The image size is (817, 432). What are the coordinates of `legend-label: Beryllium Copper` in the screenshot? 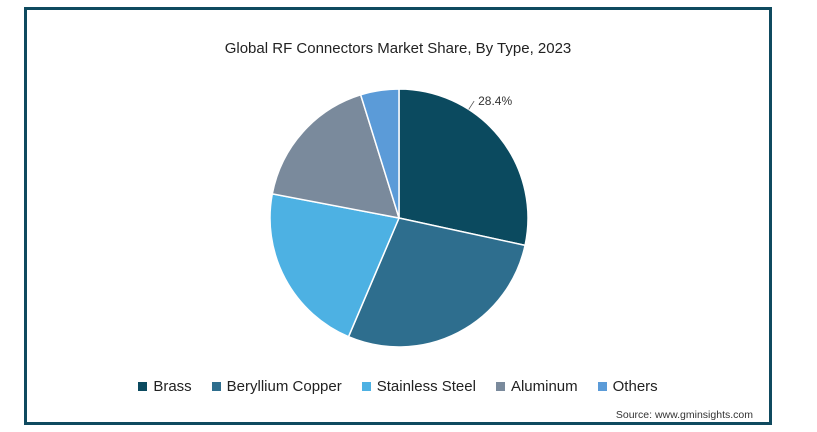 It's located at (284, 386).